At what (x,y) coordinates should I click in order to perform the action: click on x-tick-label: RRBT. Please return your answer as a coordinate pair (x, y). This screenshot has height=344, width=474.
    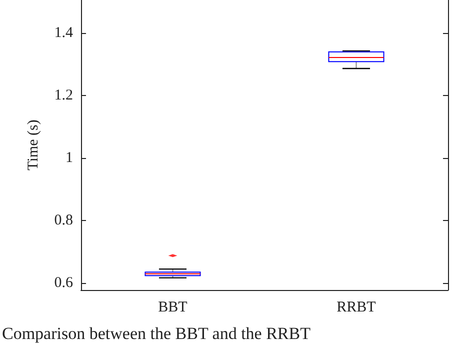
    Looking at the image, I should click on (356, 308).